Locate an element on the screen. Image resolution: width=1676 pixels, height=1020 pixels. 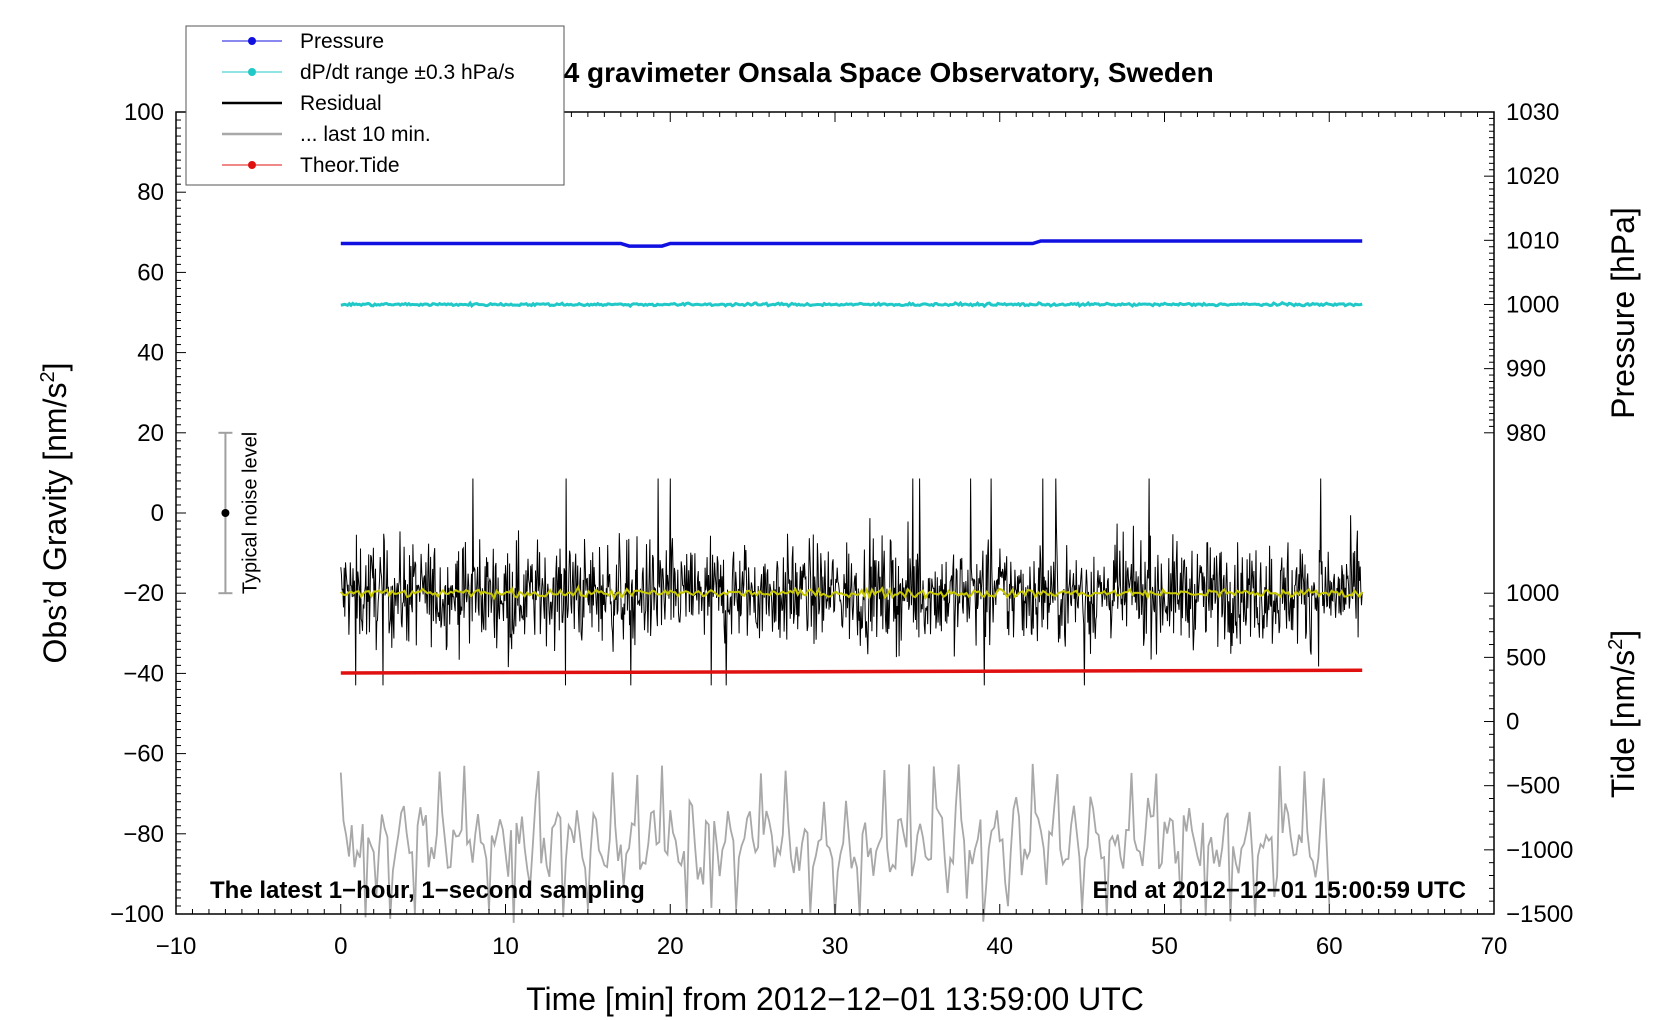
annotation-latest-hour: The latest 1−hour, 1−second sampling is located at coordinates (427, 890).